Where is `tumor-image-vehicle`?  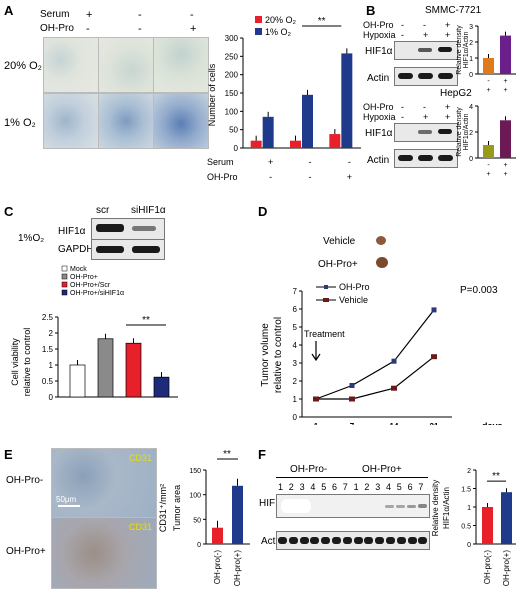 tumor-image-vehicle is located at coordinates (381, 240).